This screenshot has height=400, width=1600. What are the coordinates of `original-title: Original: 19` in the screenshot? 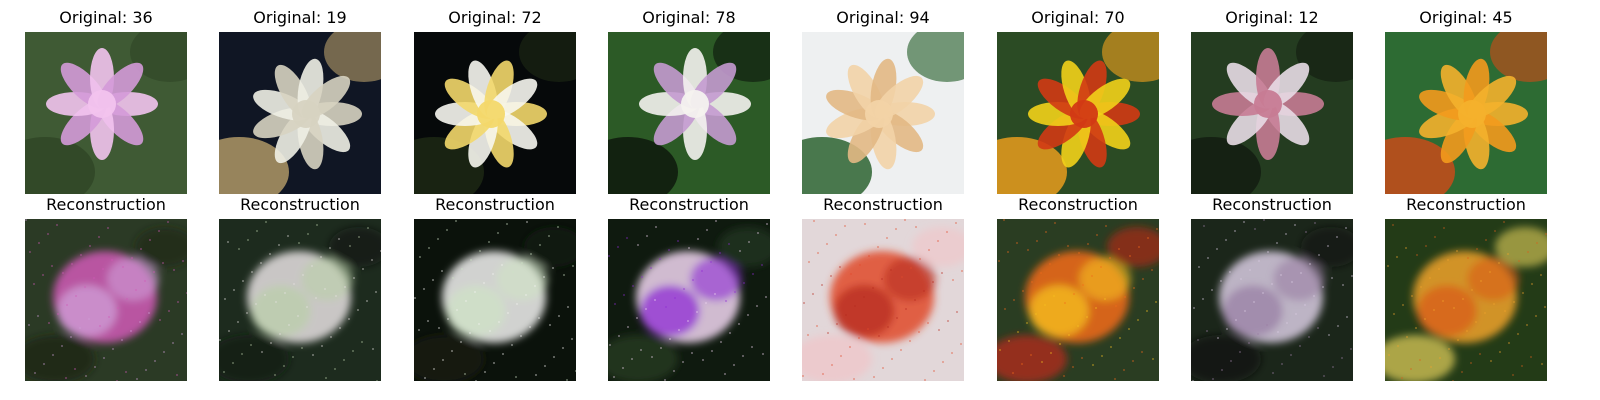 It's located at (300, 17).